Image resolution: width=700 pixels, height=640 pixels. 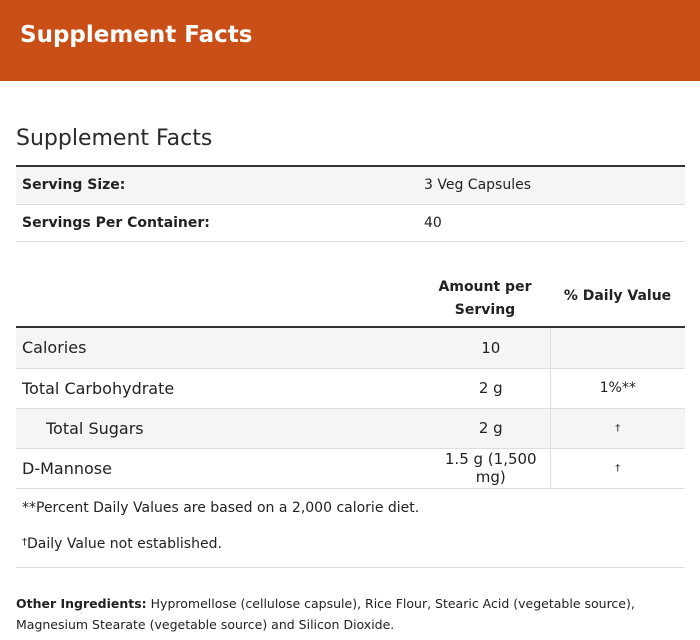 What do you see at coordinates (617, 348) in the screenshot?
I see `nutrient-daily-value` at bounding box center [617, 348].